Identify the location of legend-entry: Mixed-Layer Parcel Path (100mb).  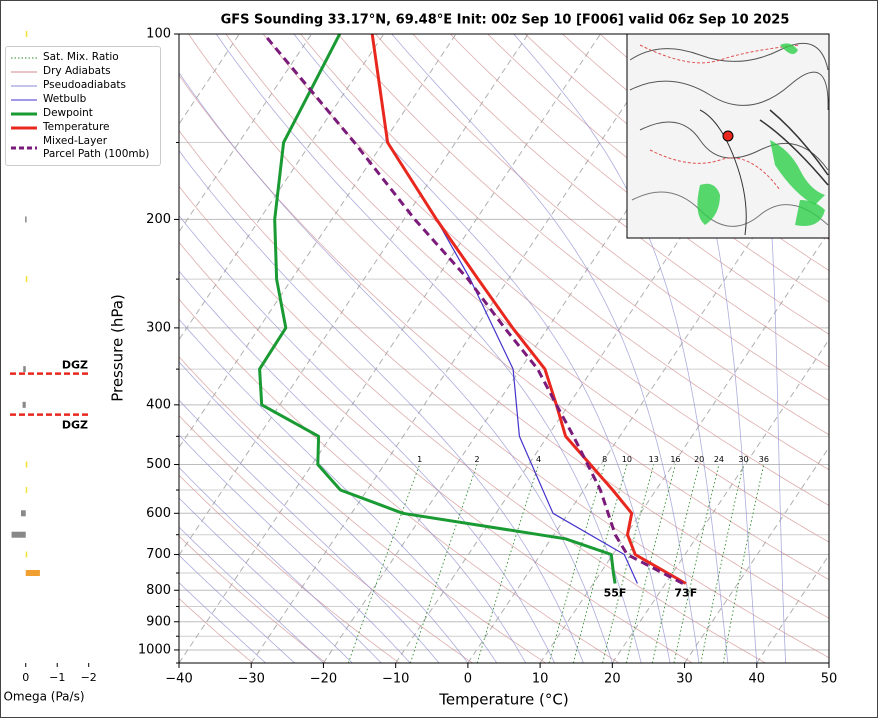
(83, 148).